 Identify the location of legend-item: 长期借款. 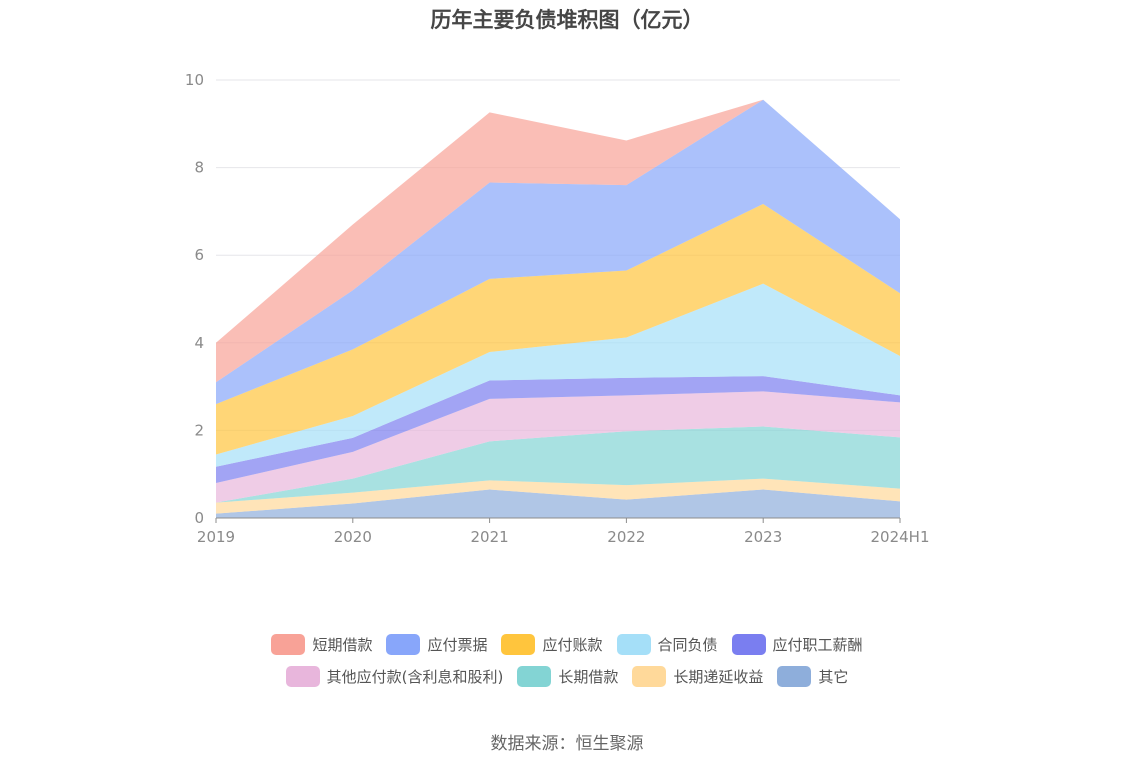
(567, 676).